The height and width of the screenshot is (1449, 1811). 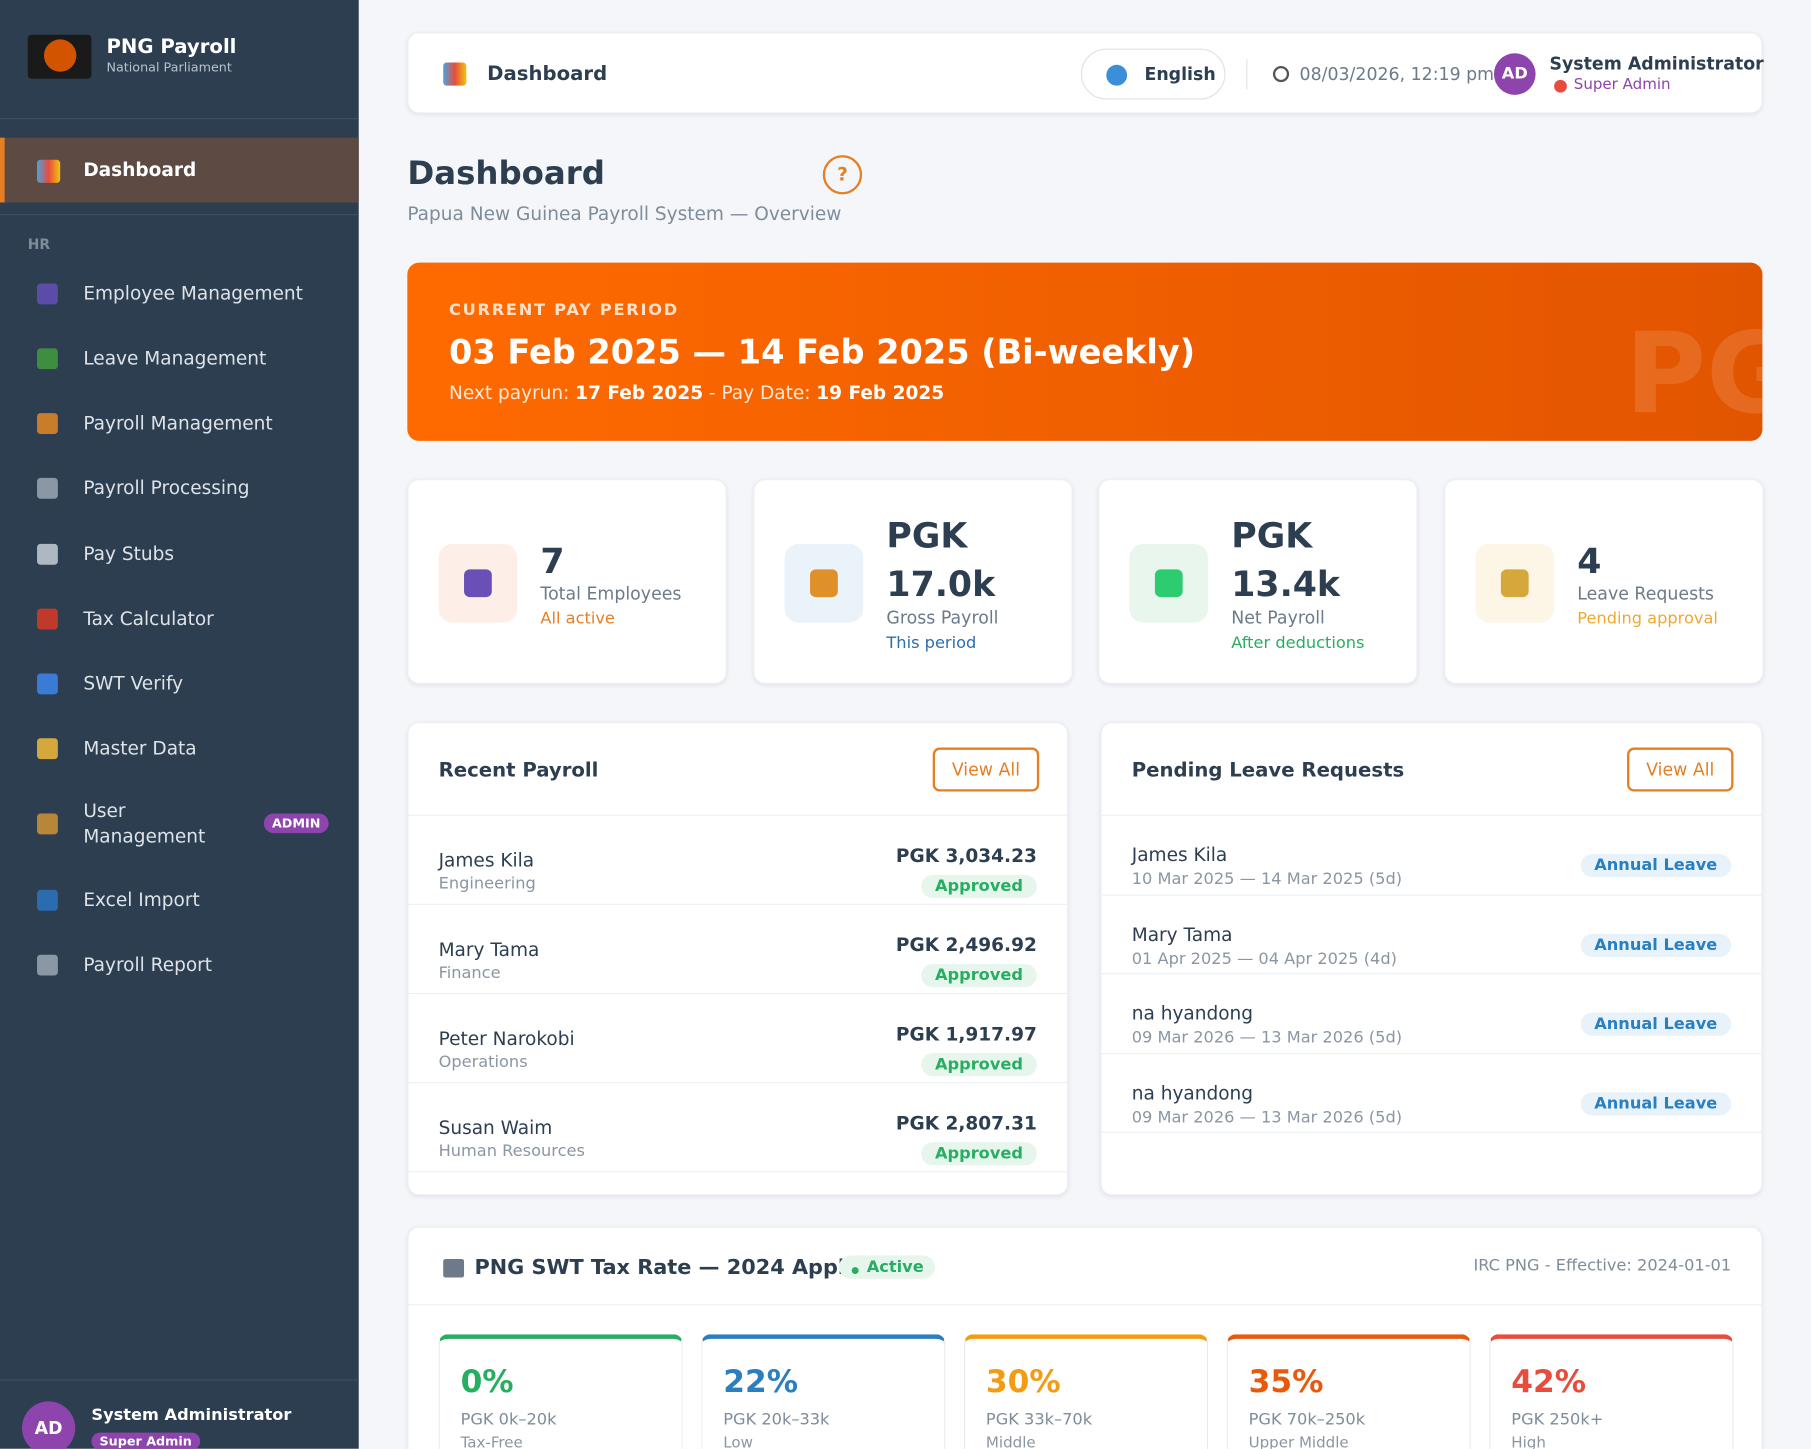 What do you see at coordinates (179, 684) in the screenshot?
I see `nav-item: SWT Verify` at bounding box center [179, 684].